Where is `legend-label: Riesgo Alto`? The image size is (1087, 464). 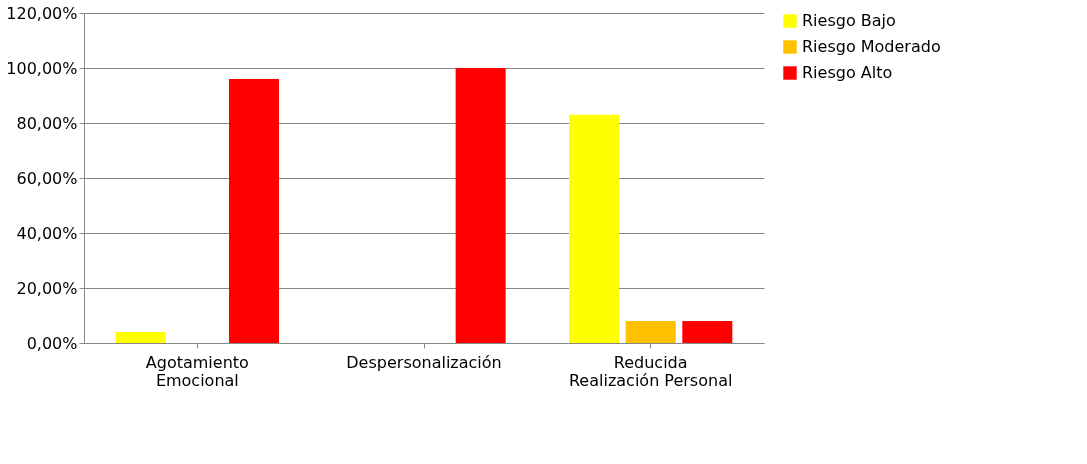 legend-label: Riesgo Alto is located at coordinates (847, 72).